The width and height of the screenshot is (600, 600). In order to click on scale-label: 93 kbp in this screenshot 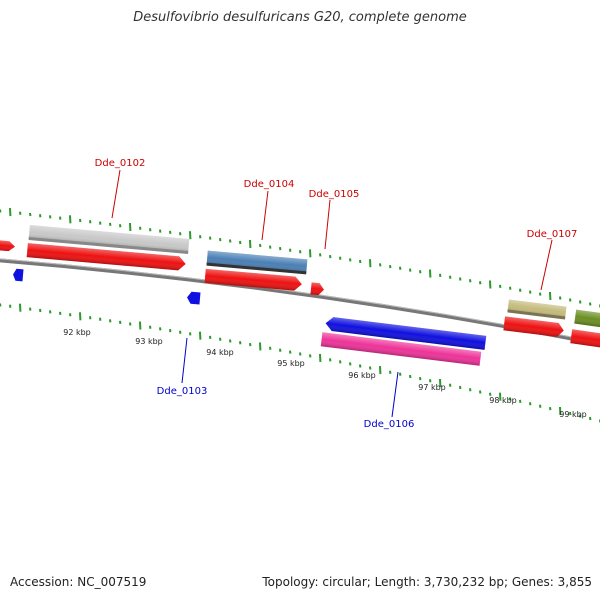, I will do `click(149, 341)`.